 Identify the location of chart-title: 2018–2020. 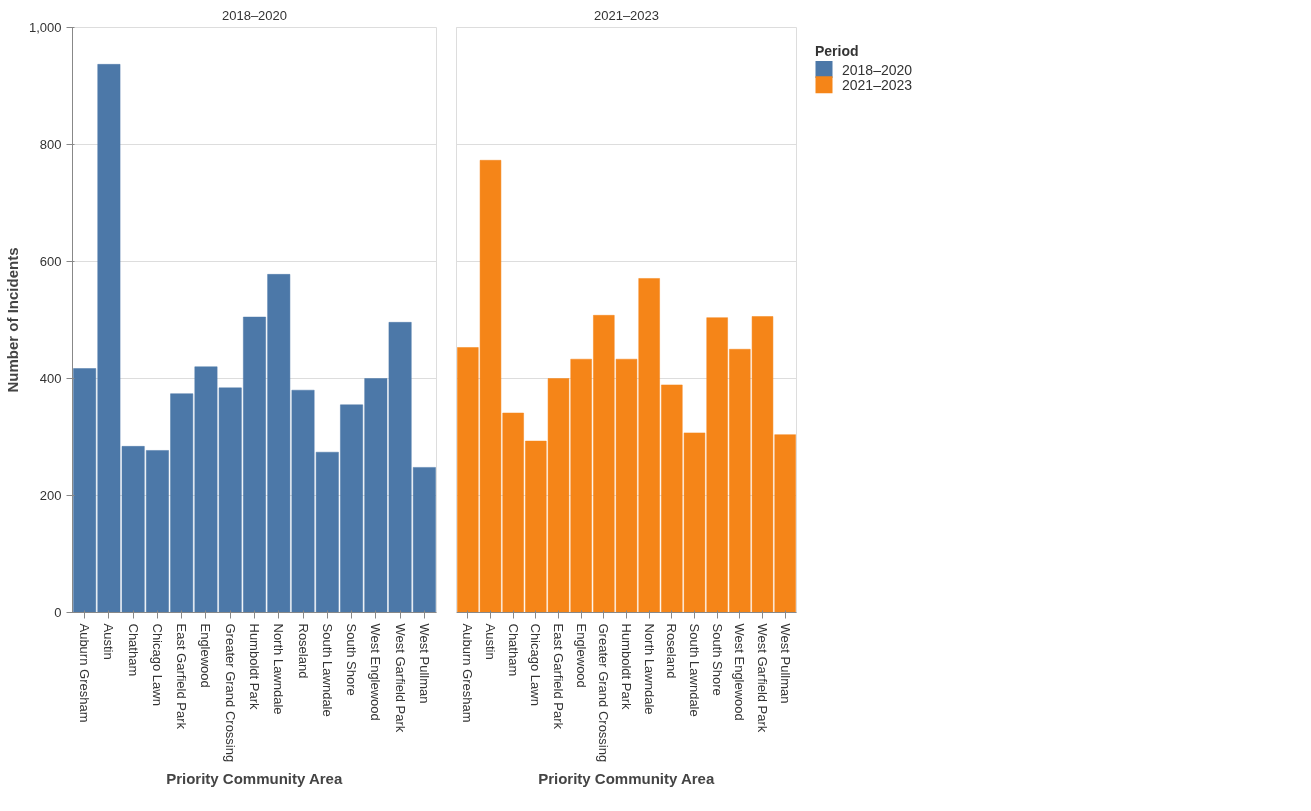
(254, 15).